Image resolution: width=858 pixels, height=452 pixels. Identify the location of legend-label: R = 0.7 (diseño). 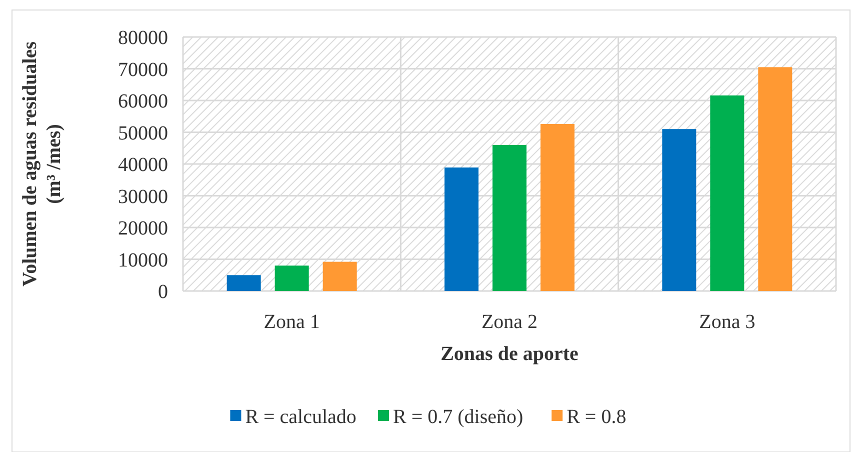
(458, 417).